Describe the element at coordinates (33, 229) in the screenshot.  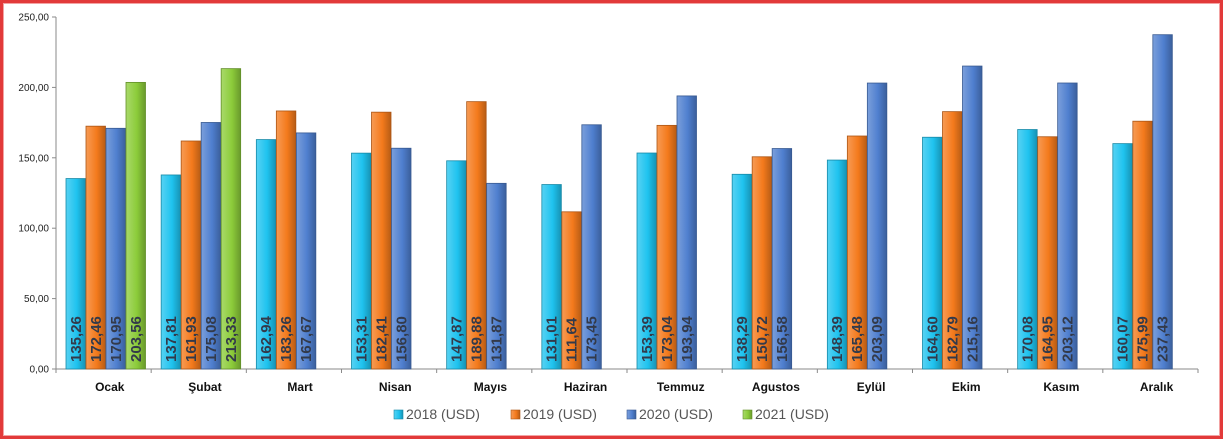
I see `y-tick-label: 100,00` at that location.